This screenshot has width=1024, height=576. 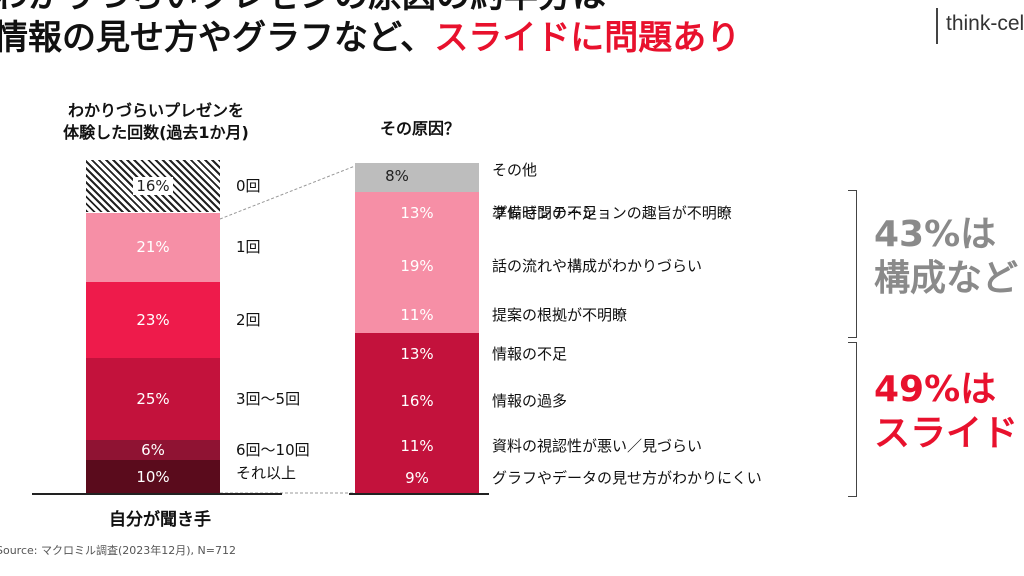 I want to click on bar-value-label: 19%, so click(x=417, y=265).